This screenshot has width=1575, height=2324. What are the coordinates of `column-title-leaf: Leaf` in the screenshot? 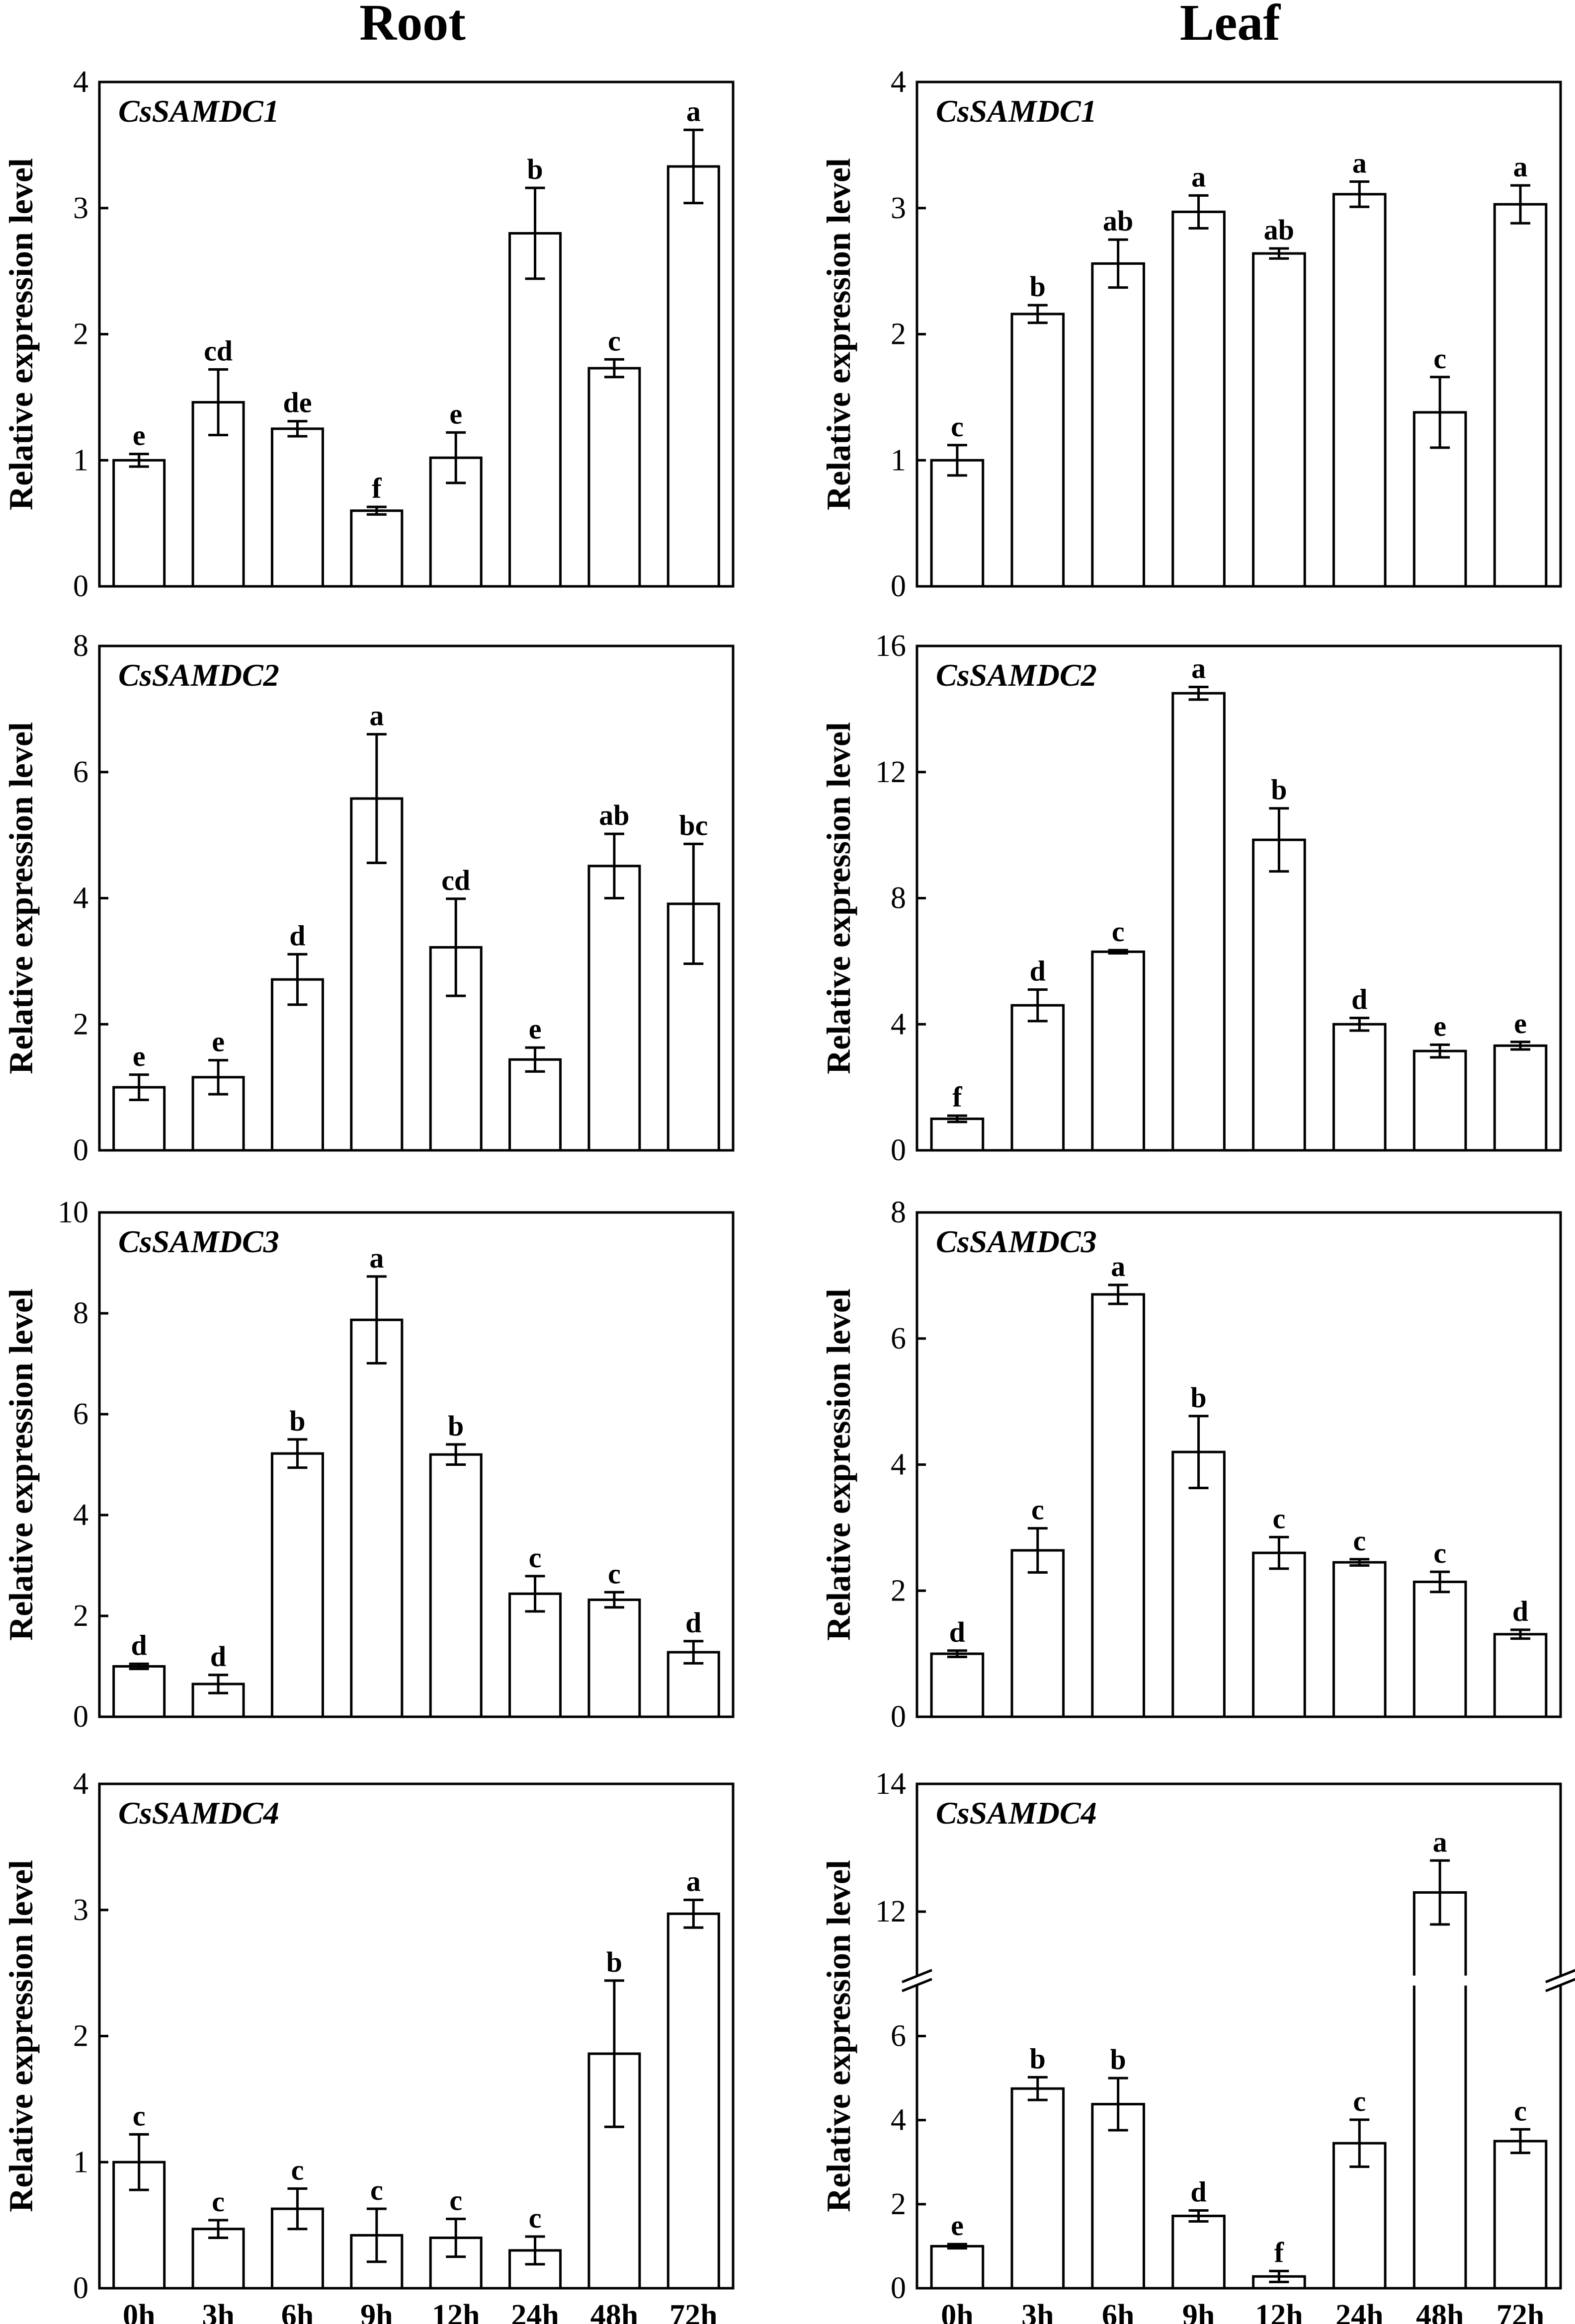 It's located at (1230, 25).